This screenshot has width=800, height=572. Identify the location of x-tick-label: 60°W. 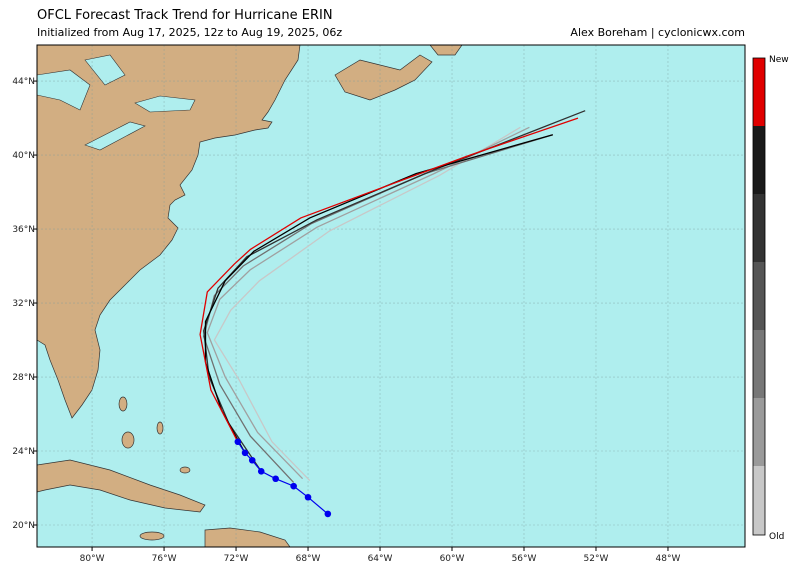
(452, 559).